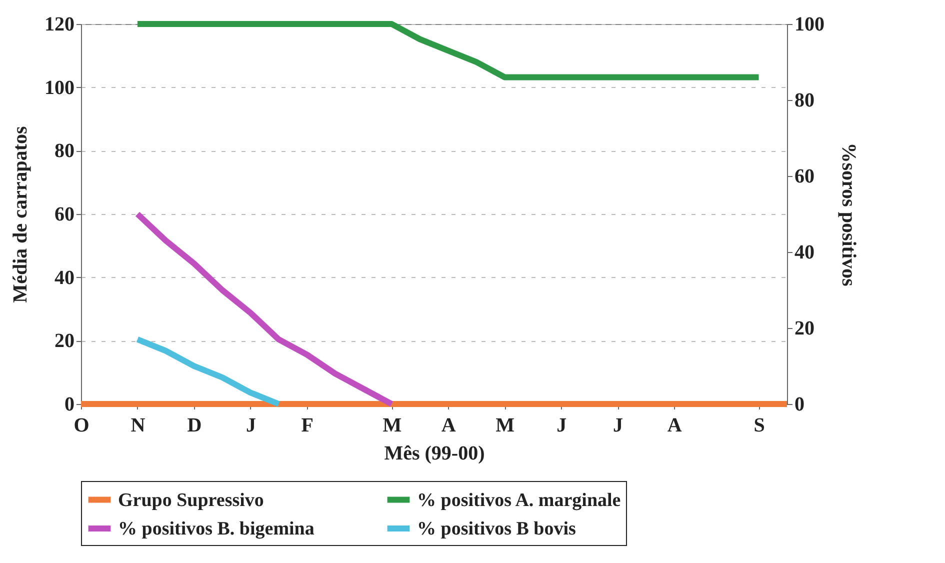 The height and width of the screenshot is (563, 945). I want to click on x-tick-label: O, so click(82, 425).